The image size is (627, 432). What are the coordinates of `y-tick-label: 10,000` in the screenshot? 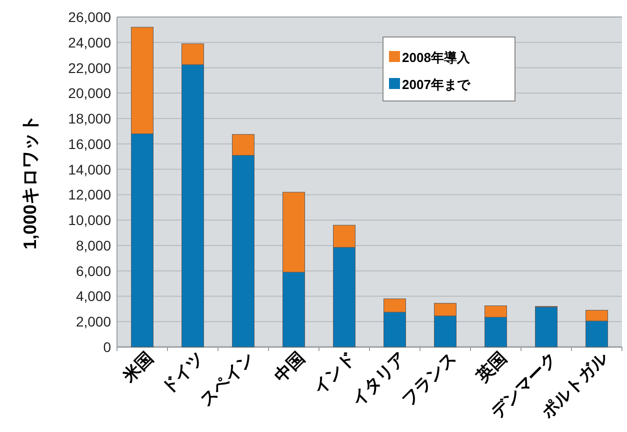 It's located at (90, 220).